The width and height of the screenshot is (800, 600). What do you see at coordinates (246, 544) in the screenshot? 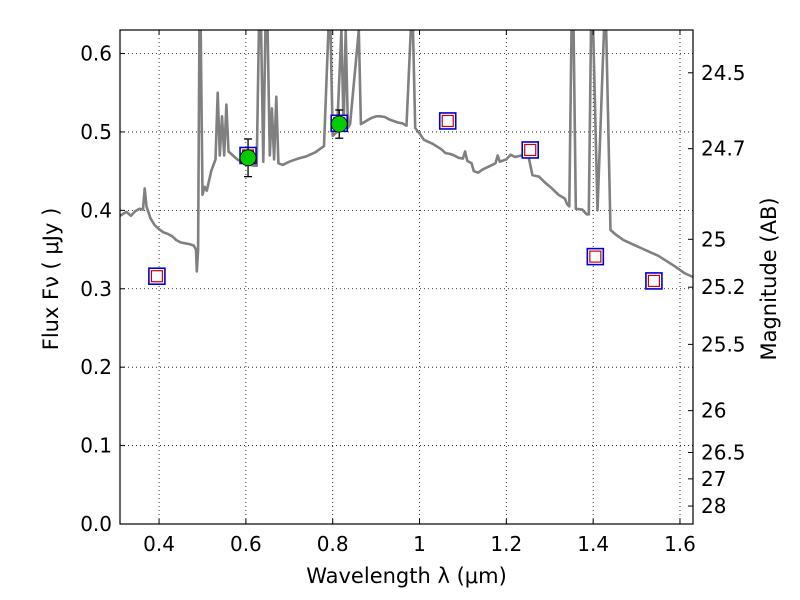
I see `x-tick-label: 0.6` at bounding box center [246, 544].